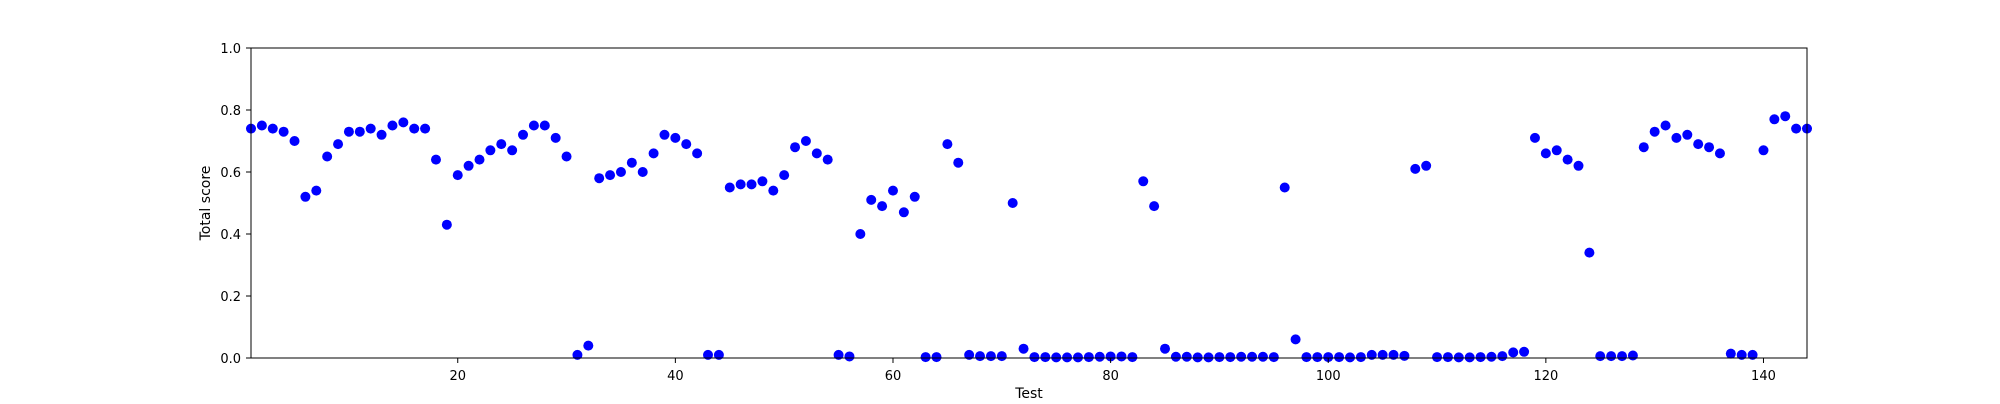 This screenshot has height=404, width=2000. Describe the element at coordinates (230, 235) in the screenshot. I see `y-tick-label: 0.4` at that location.